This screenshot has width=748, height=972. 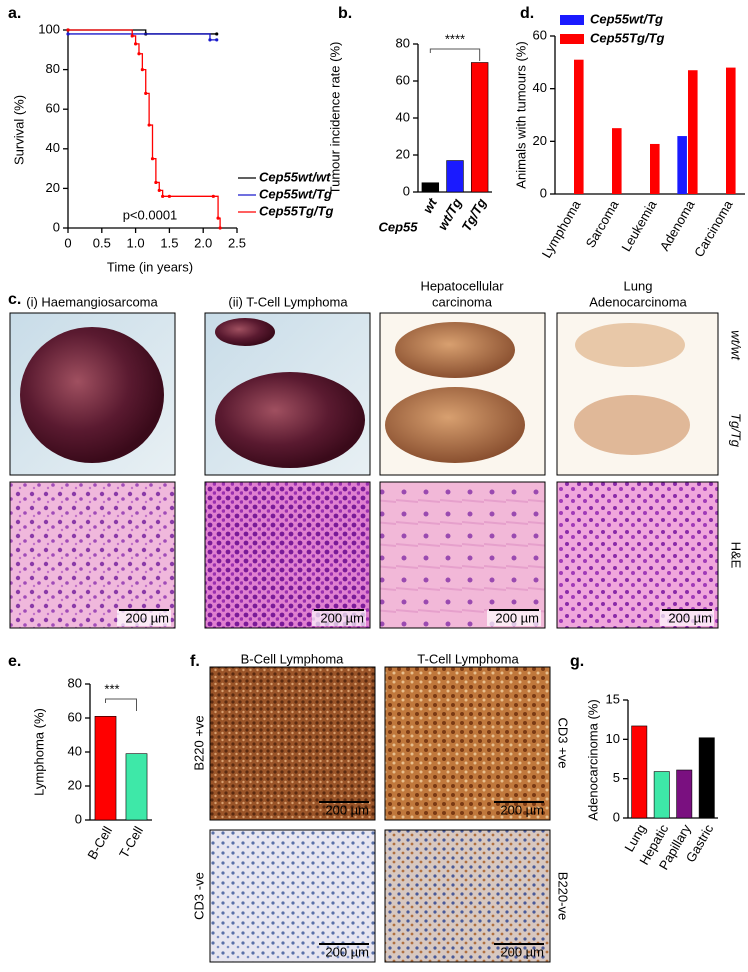 I want to click on panel-label: g., so click(x=577, y=661).